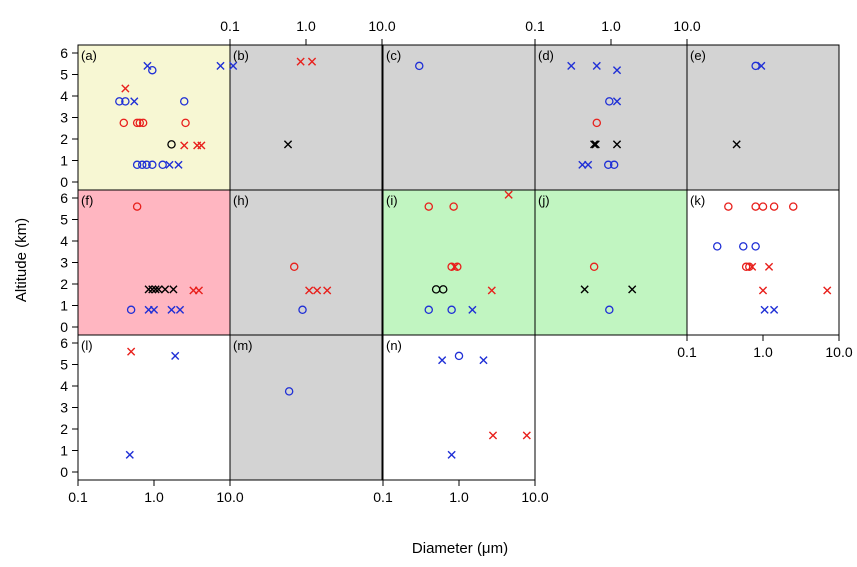  I want to click on panel-label: (e), so click(698, 55).